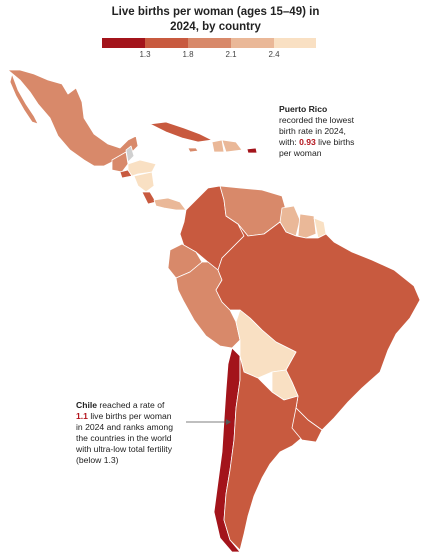 The height and width of the screenshot is (559, 431). I want to click on annotation-chile-line3: in 2024 and ranks among, so click(124, 427).